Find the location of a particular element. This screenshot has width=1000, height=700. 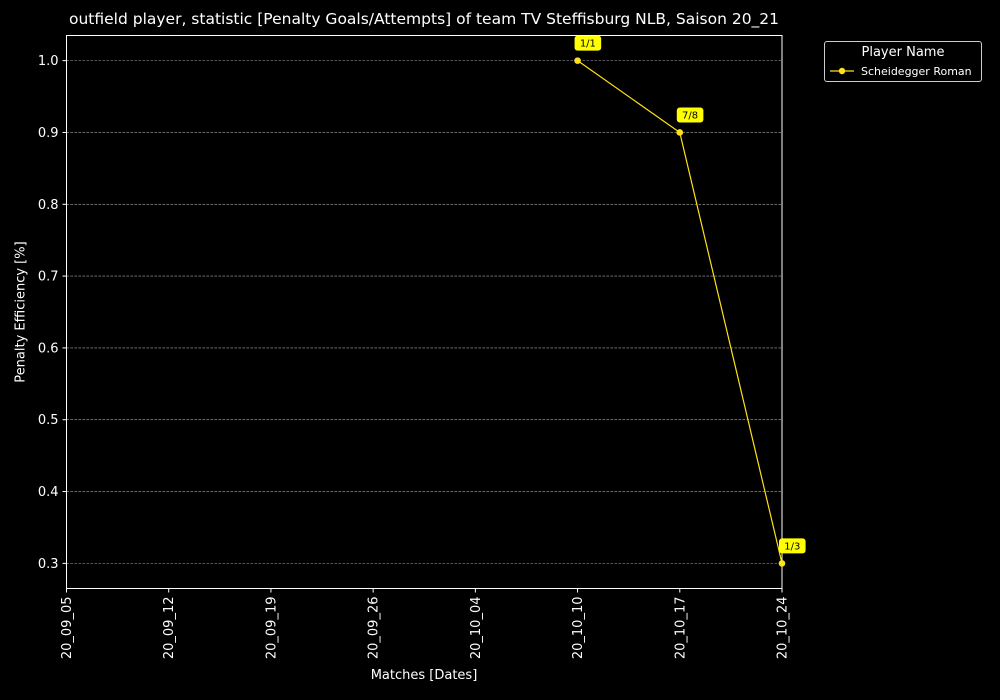

data-label: 1/1 is located at coordinates (588, 44).